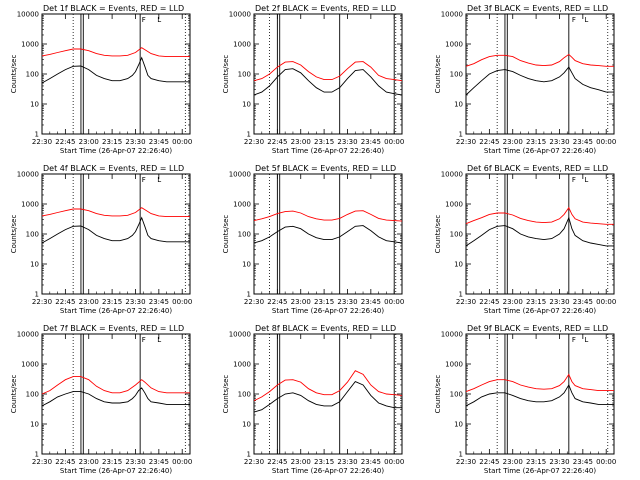 The image size is (640, 480). What do you see at coordinates (113, 168) in the screenshot?
I see `panel-title: Det 4f BLACK = Events, RED = LLD` at bounding box center [113, 168].